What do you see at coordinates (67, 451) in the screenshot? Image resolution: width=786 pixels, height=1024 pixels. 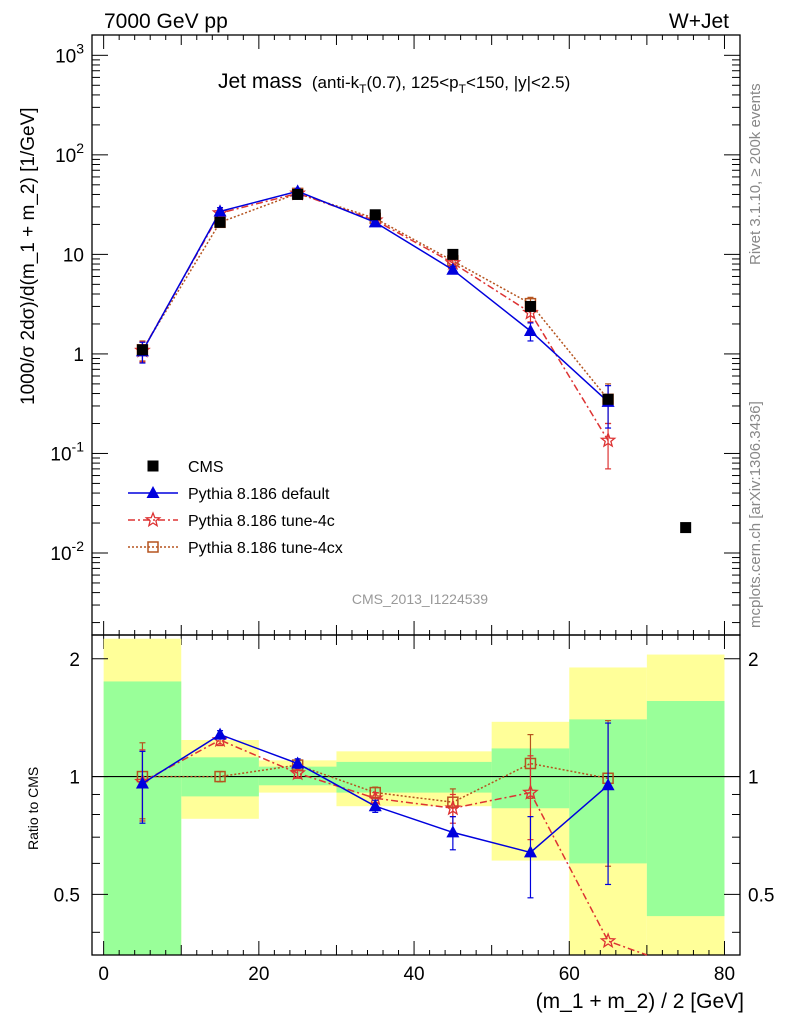 I see `main-y-tick-label: 10⁻¹` at bounding box center [67, 451].